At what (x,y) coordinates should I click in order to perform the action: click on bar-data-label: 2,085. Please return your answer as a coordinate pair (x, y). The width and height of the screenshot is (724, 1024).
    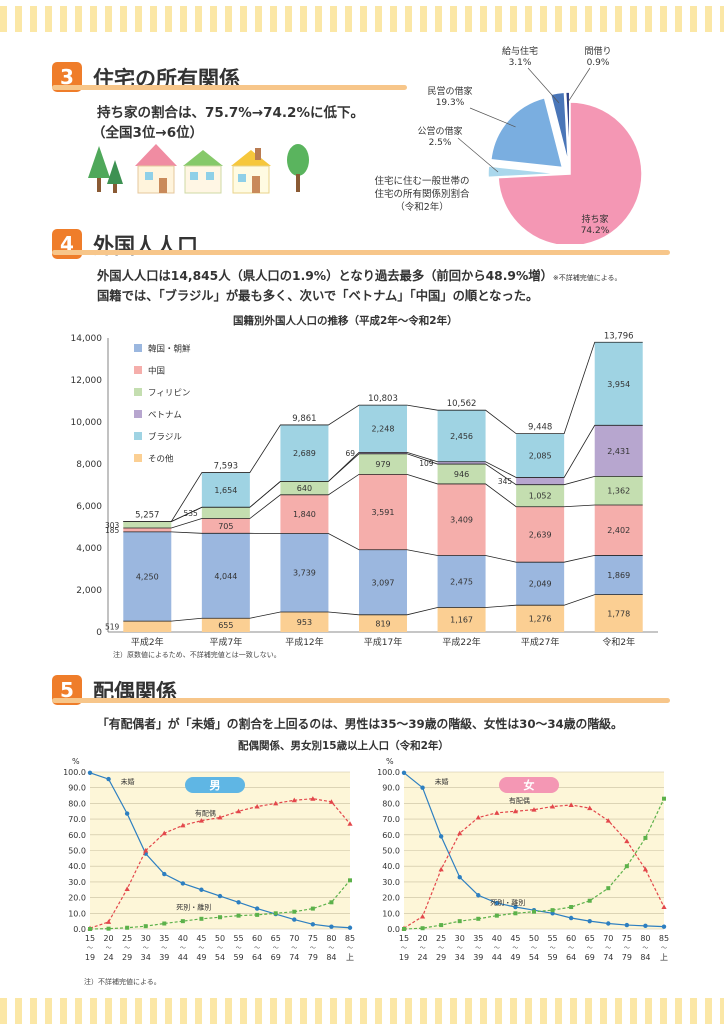
    Looking at the image, I should click on (540, 456).